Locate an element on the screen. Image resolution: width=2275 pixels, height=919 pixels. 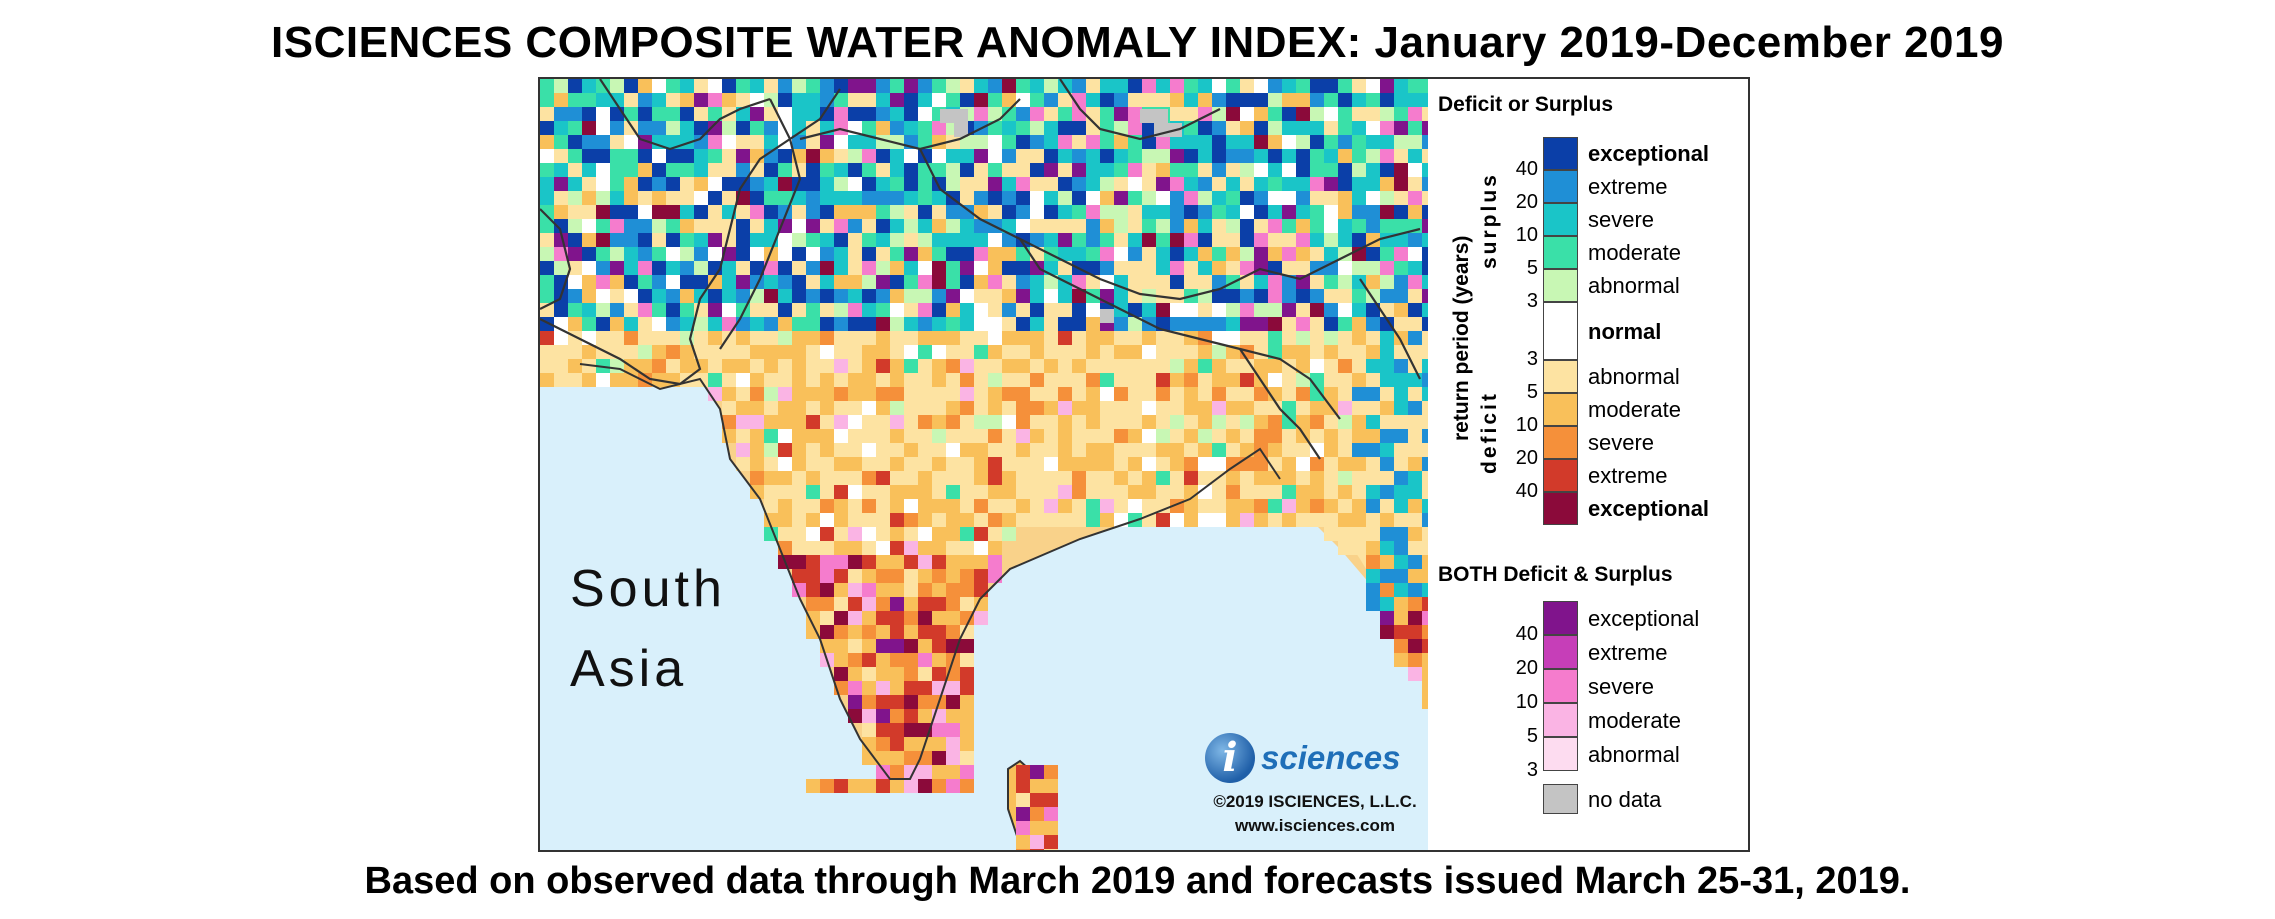
region-label-line2: Asia is located at coordinates (629, 669).